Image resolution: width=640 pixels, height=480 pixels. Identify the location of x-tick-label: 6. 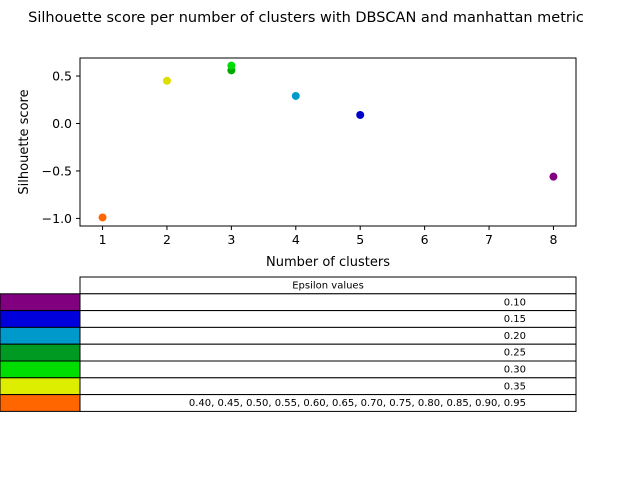
(425, 239).